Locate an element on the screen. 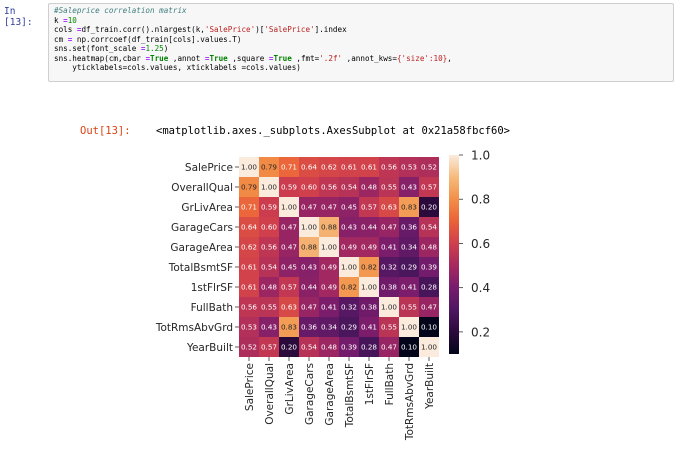 Image resolution: width=682 pixels, height=454 pixels. code-token: cols is located at coordinates (65, 29).